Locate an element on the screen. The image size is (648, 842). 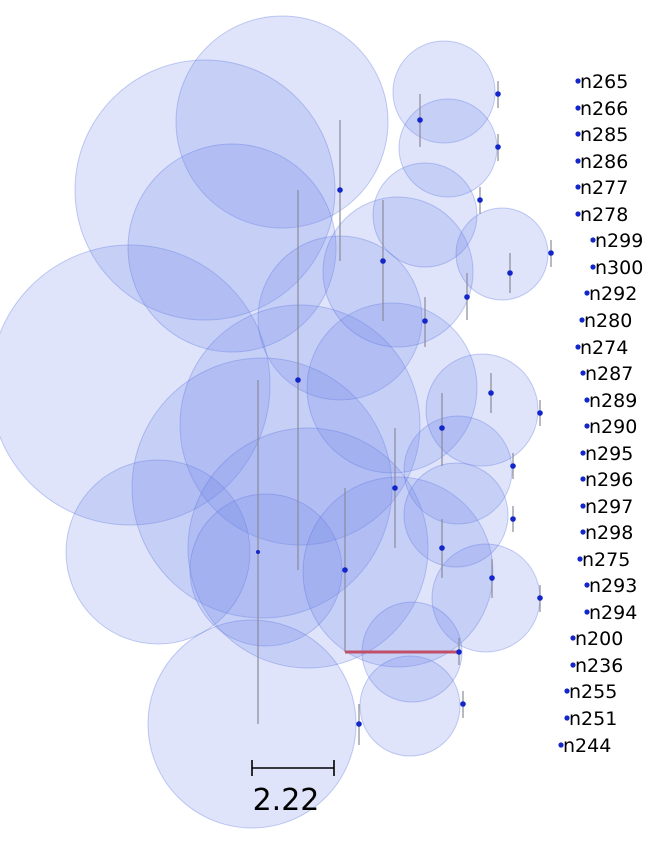
leaf-node-n274 is located at coordinates (578, 347).